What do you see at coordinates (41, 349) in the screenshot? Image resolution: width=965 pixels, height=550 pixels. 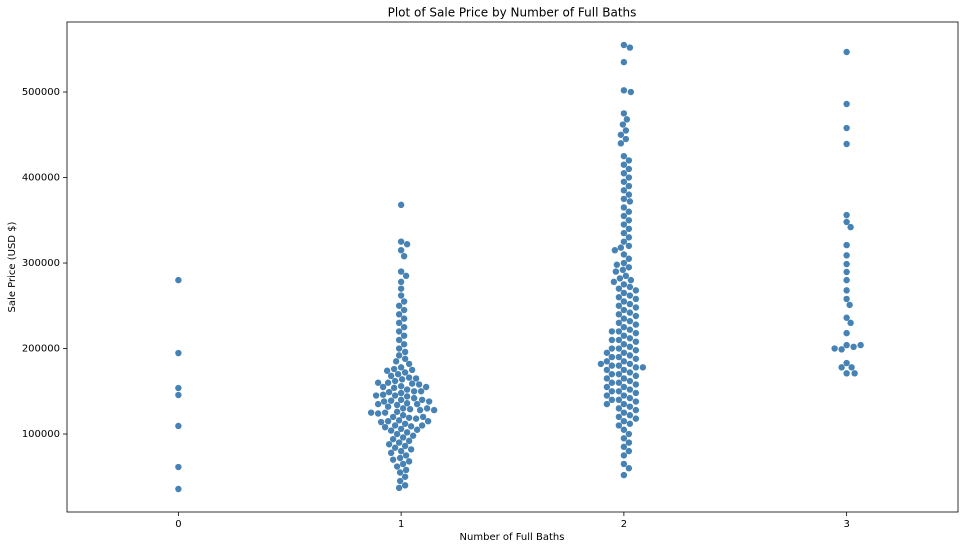 I see `y-tick-label: 200000` at bounding box center [41, 349].